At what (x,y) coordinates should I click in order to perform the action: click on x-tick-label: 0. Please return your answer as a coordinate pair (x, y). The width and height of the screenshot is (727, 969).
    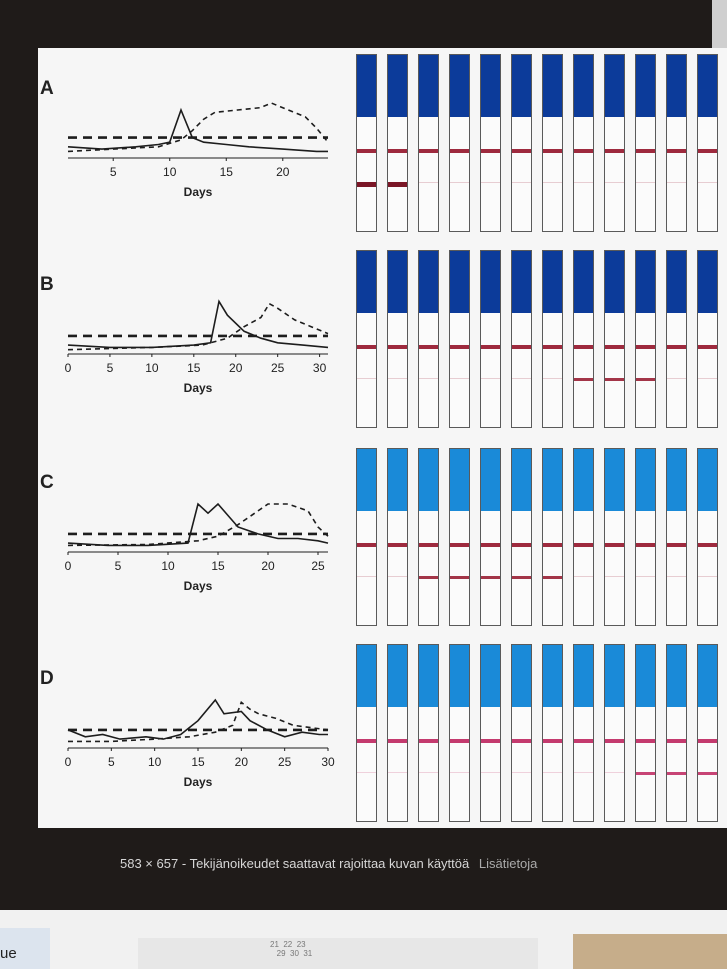
    Looking at the image, I should click on (68, 368).